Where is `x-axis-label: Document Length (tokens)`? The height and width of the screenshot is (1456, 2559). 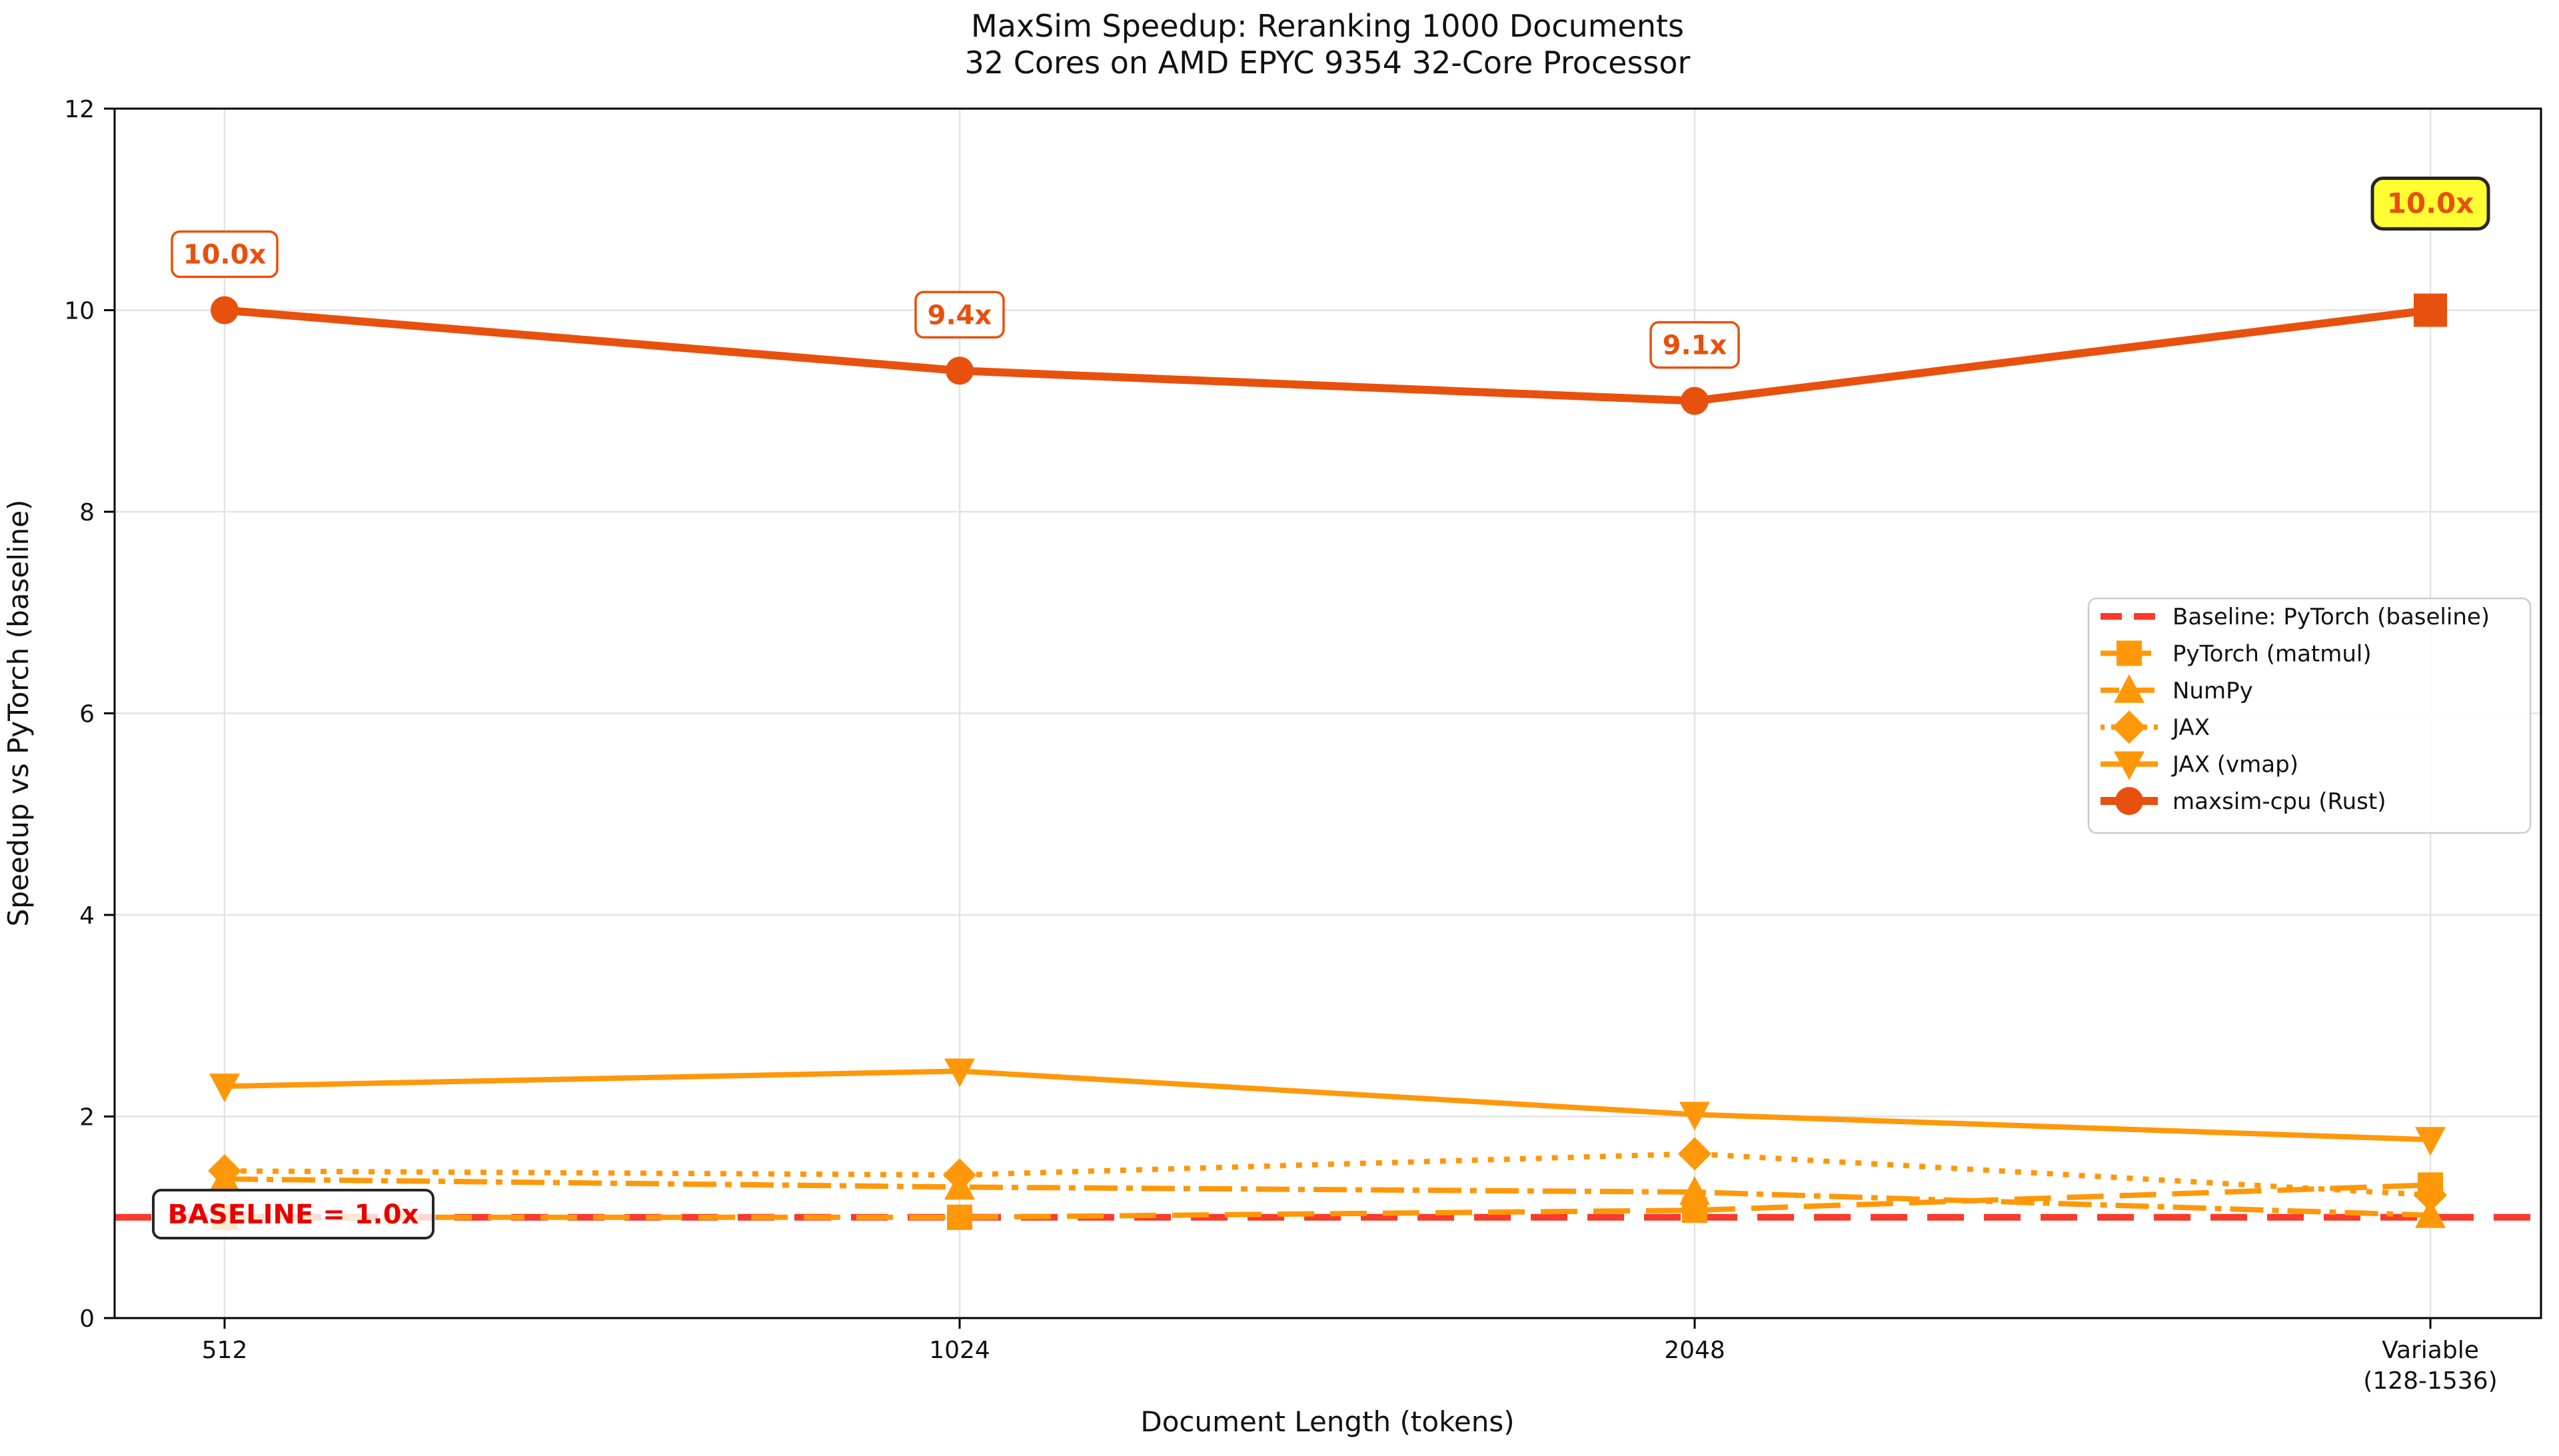 x-axis-label: Document Length (tokens) is located at coordinates (1327, 1421).